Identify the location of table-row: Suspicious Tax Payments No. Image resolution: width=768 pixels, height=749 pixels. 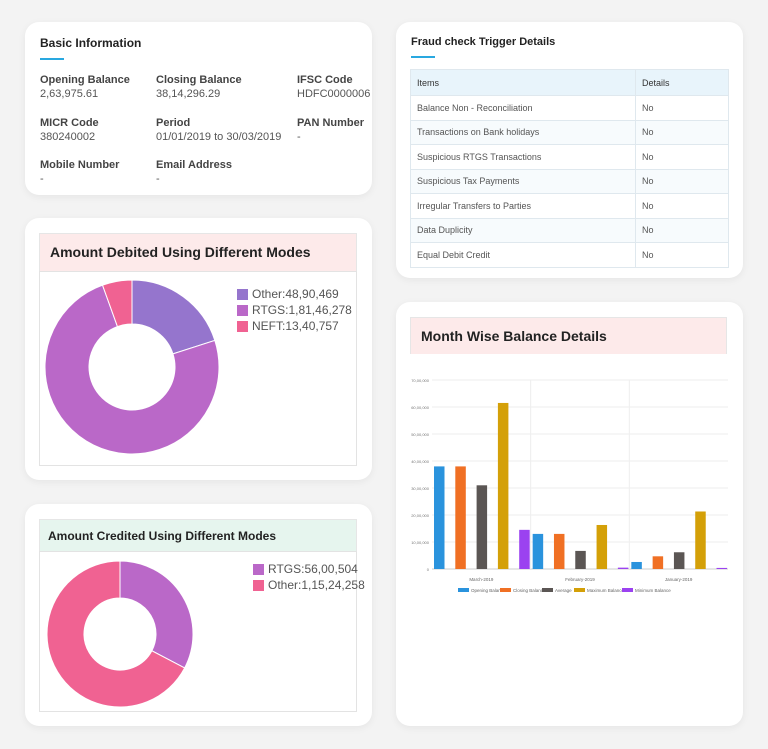
(569, 181).